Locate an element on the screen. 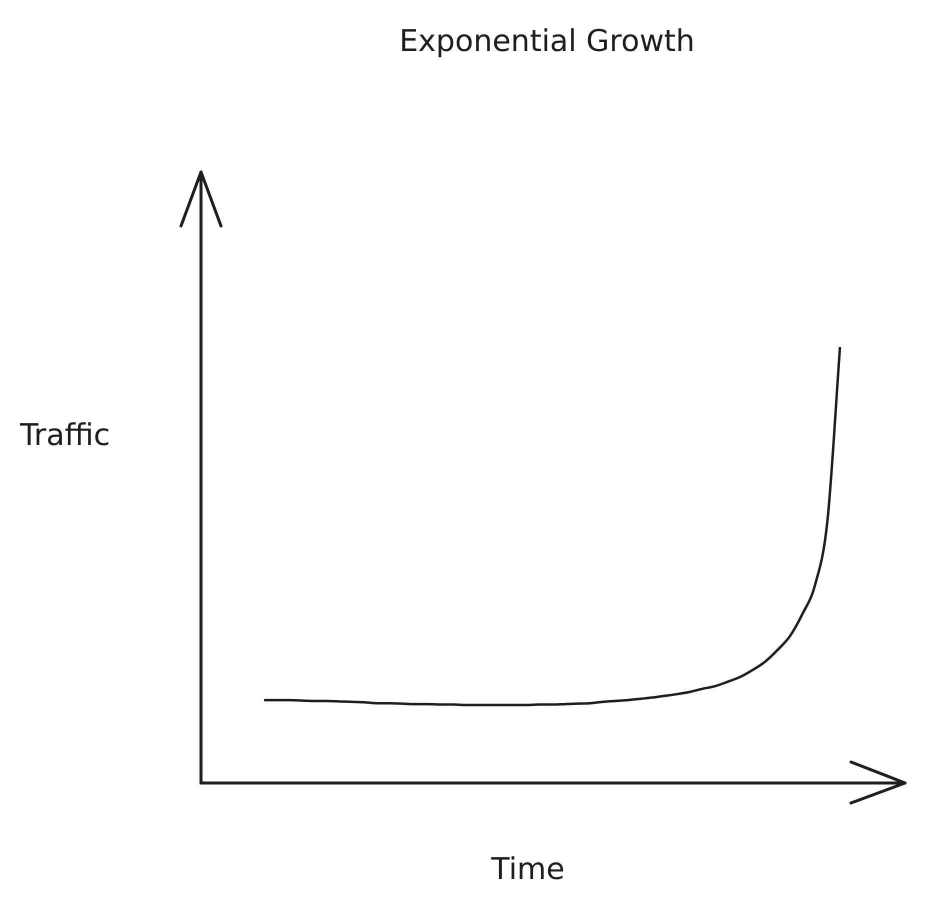  y-axis-title: Traffic is located at coordinates (65, 435).